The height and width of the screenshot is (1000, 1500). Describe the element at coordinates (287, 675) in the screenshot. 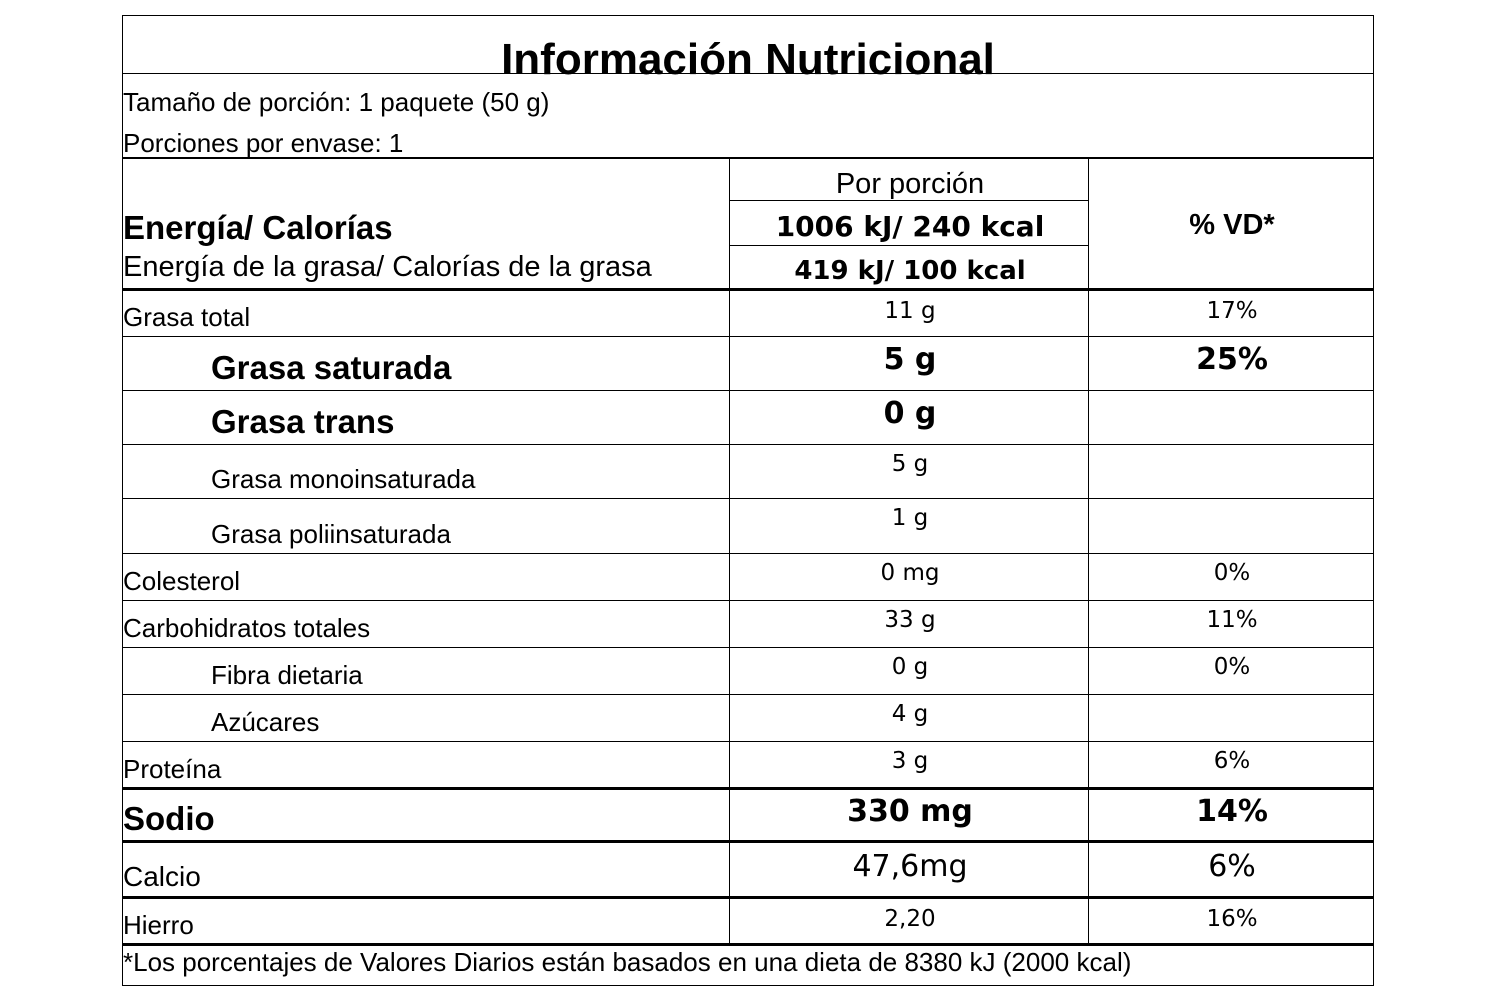

I see `nutrient-name: Fibra dietaria` at that location.